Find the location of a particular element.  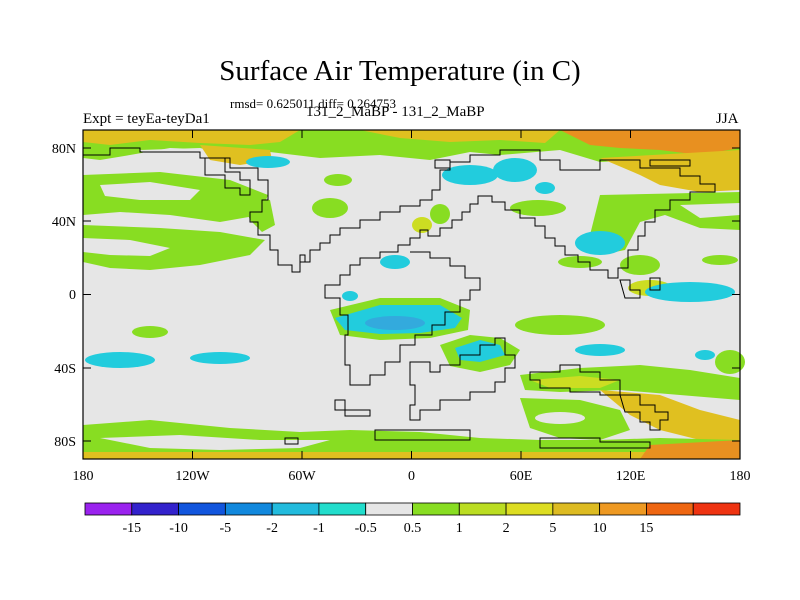

x-tick-label: 0 is located at coordinates (411, 476).